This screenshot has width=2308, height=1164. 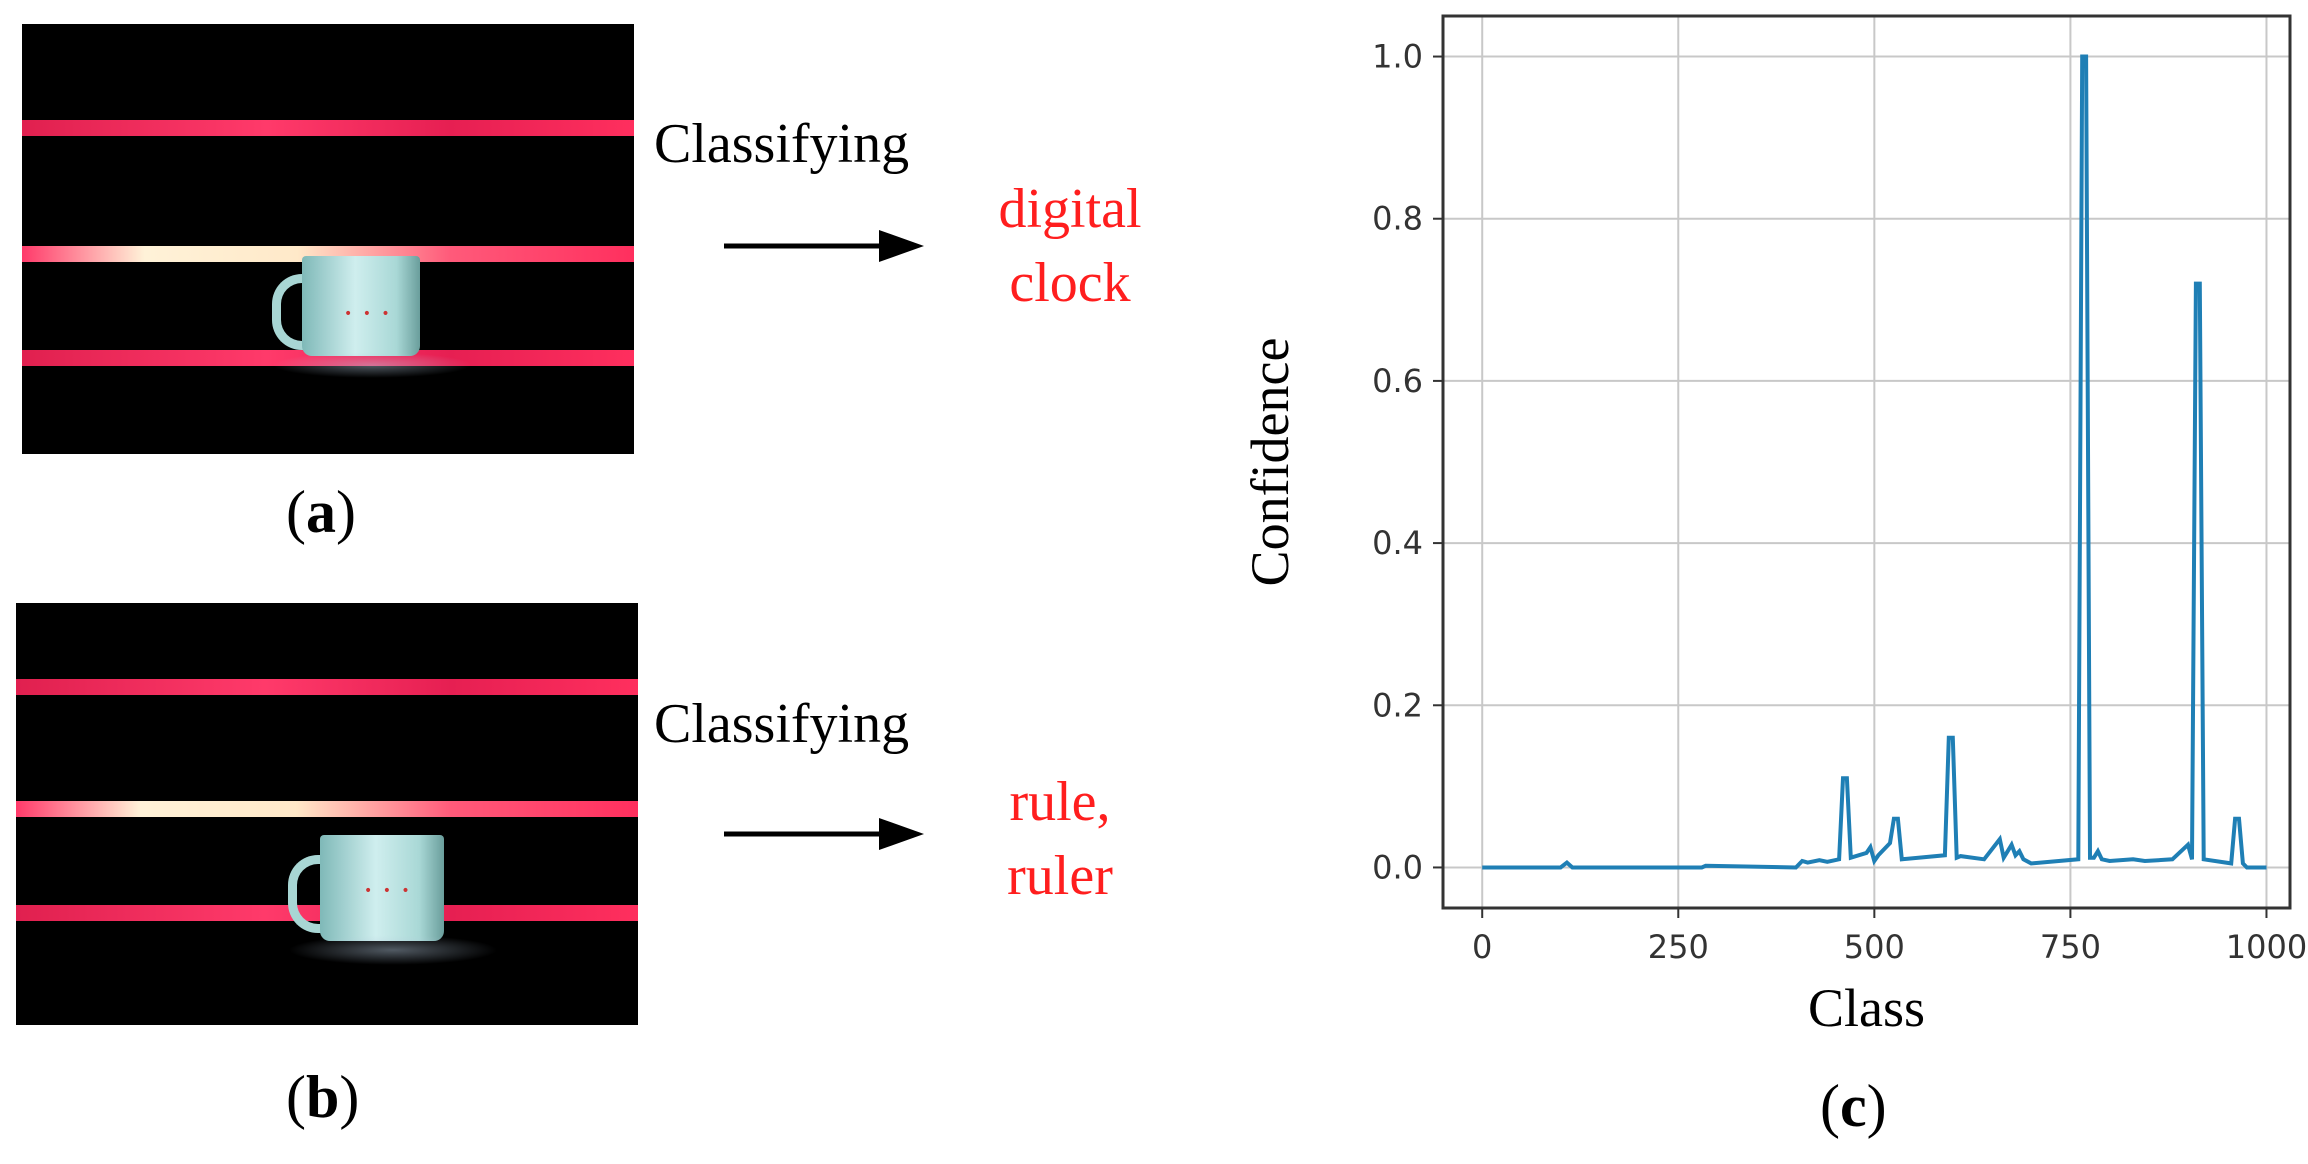 I want to click on panel-label-letter: b, so click(x=322, y=1097).